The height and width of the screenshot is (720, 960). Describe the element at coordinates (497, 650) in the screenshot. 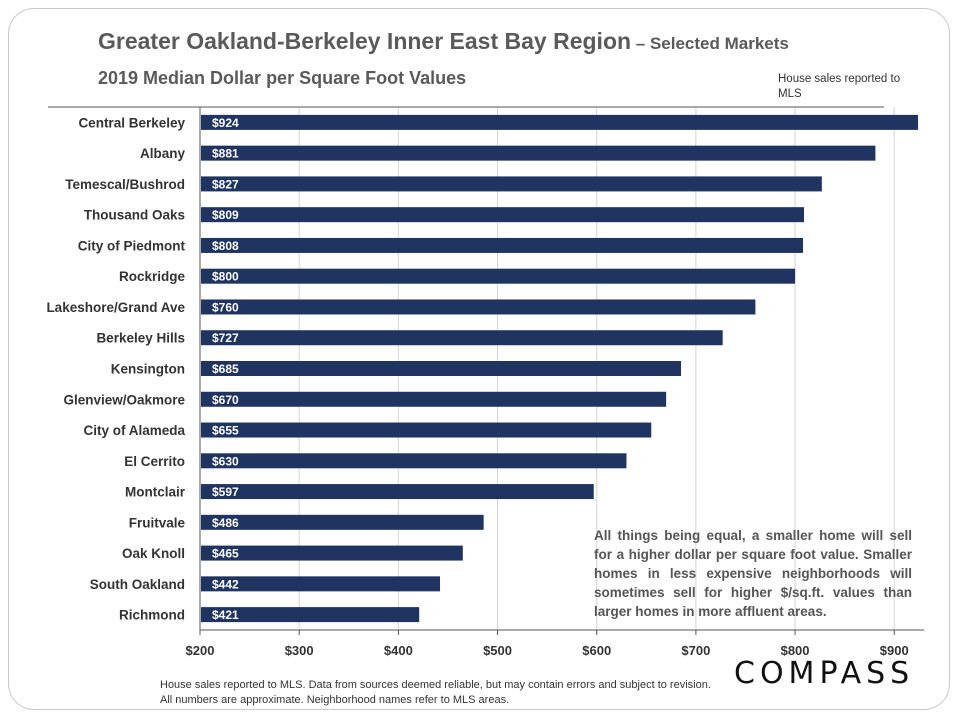

I see `x-tick-label: $500` at that location.